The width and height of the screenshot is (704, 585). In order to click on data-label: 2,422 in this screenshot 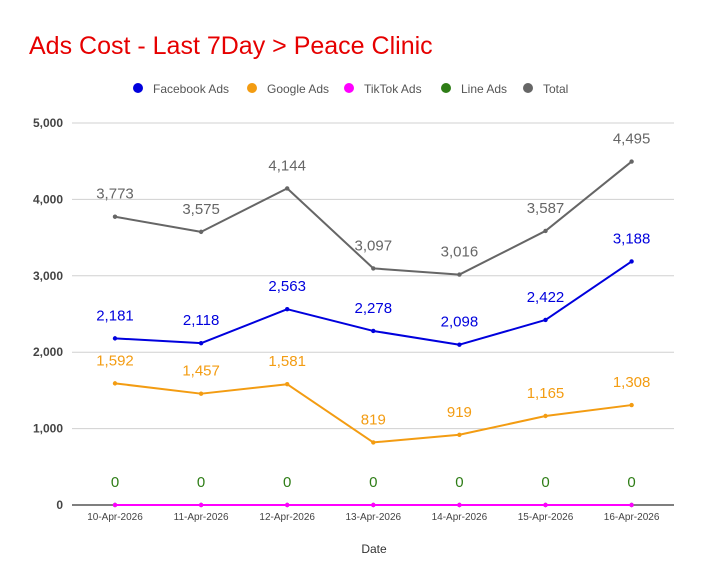, I will do `click(546, 297)`.